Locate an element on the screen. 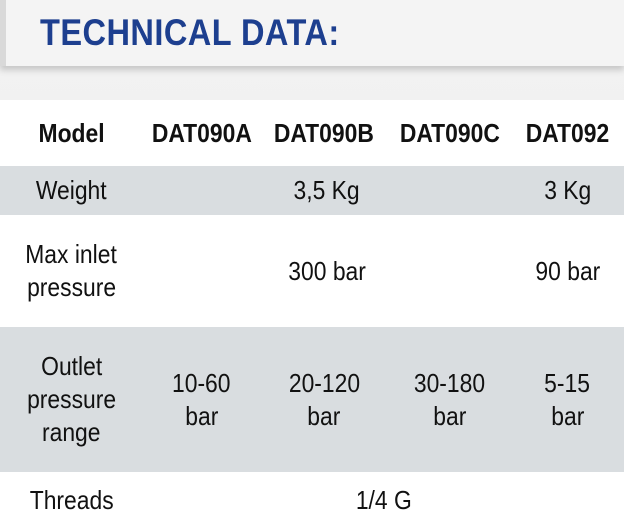 Image resolution: width=624 pixels, height=529 pixels. section-title: TECHNICAL DATA: is located at coordinates (190, 32).